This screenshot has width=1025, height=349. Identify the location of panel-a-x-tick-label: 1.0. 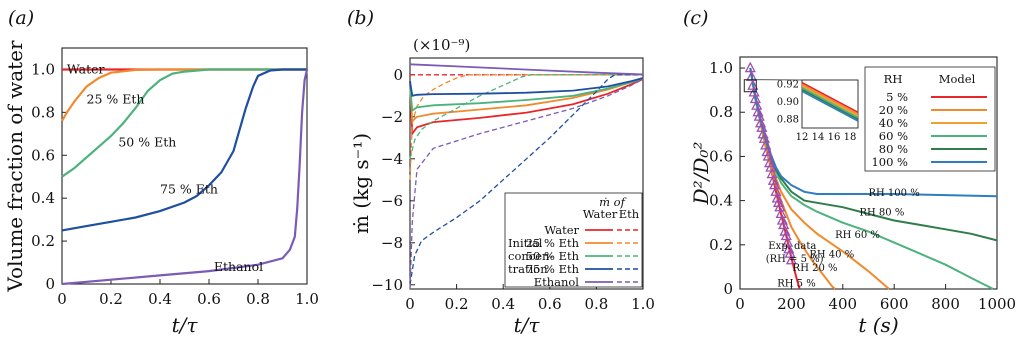
(307, 299).